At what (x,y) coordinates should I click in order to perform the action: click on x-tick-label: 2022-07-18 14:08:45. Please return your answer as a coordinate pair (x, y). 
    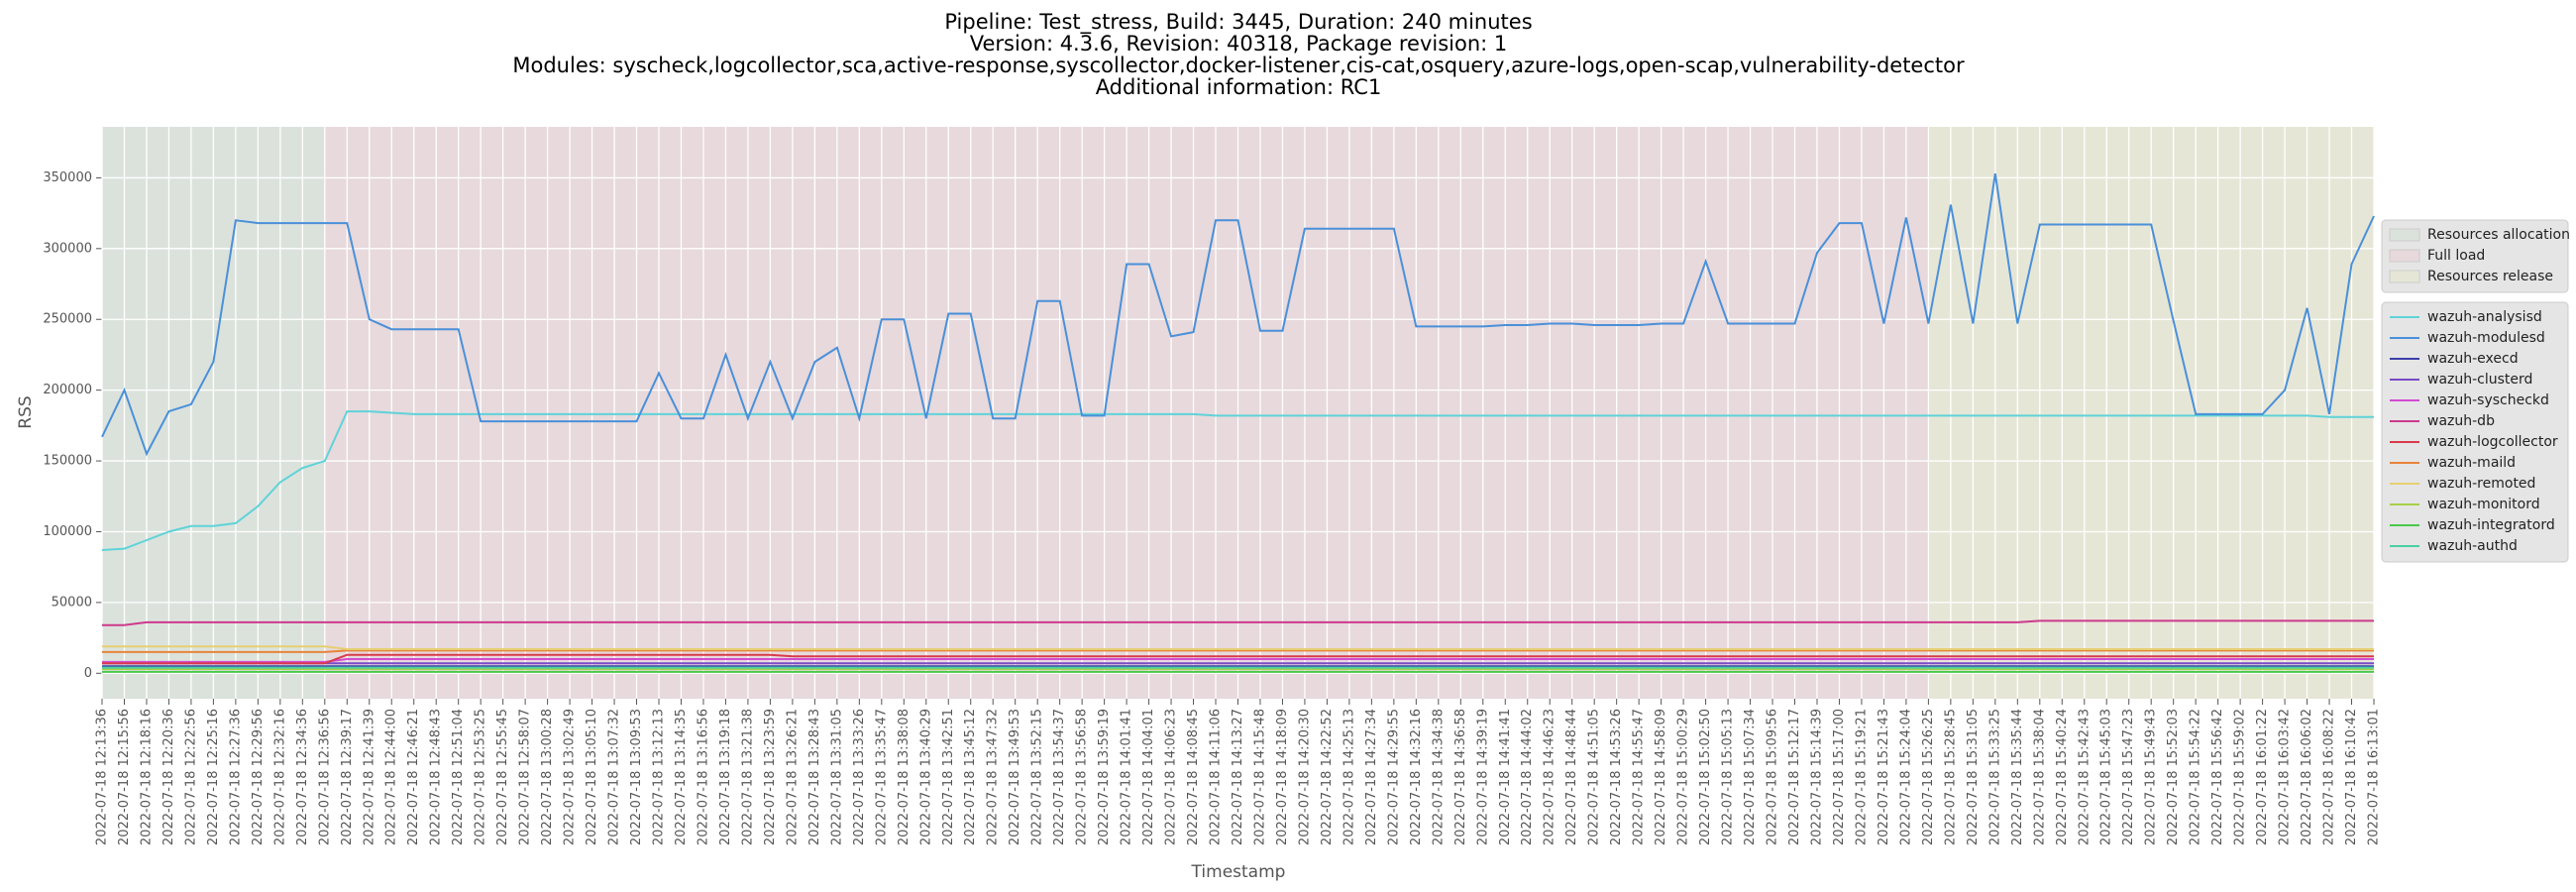
    Looking at the image, I should click on (1194, 777).